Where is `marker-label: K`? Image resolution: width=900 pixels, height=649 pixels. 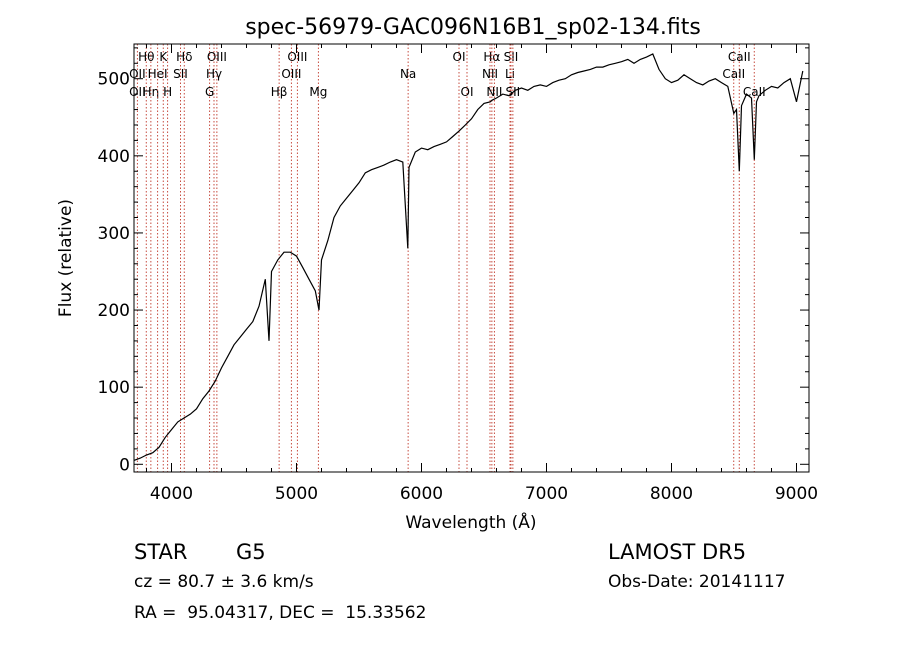 marker-label: K is located at coordinates (163, 57).